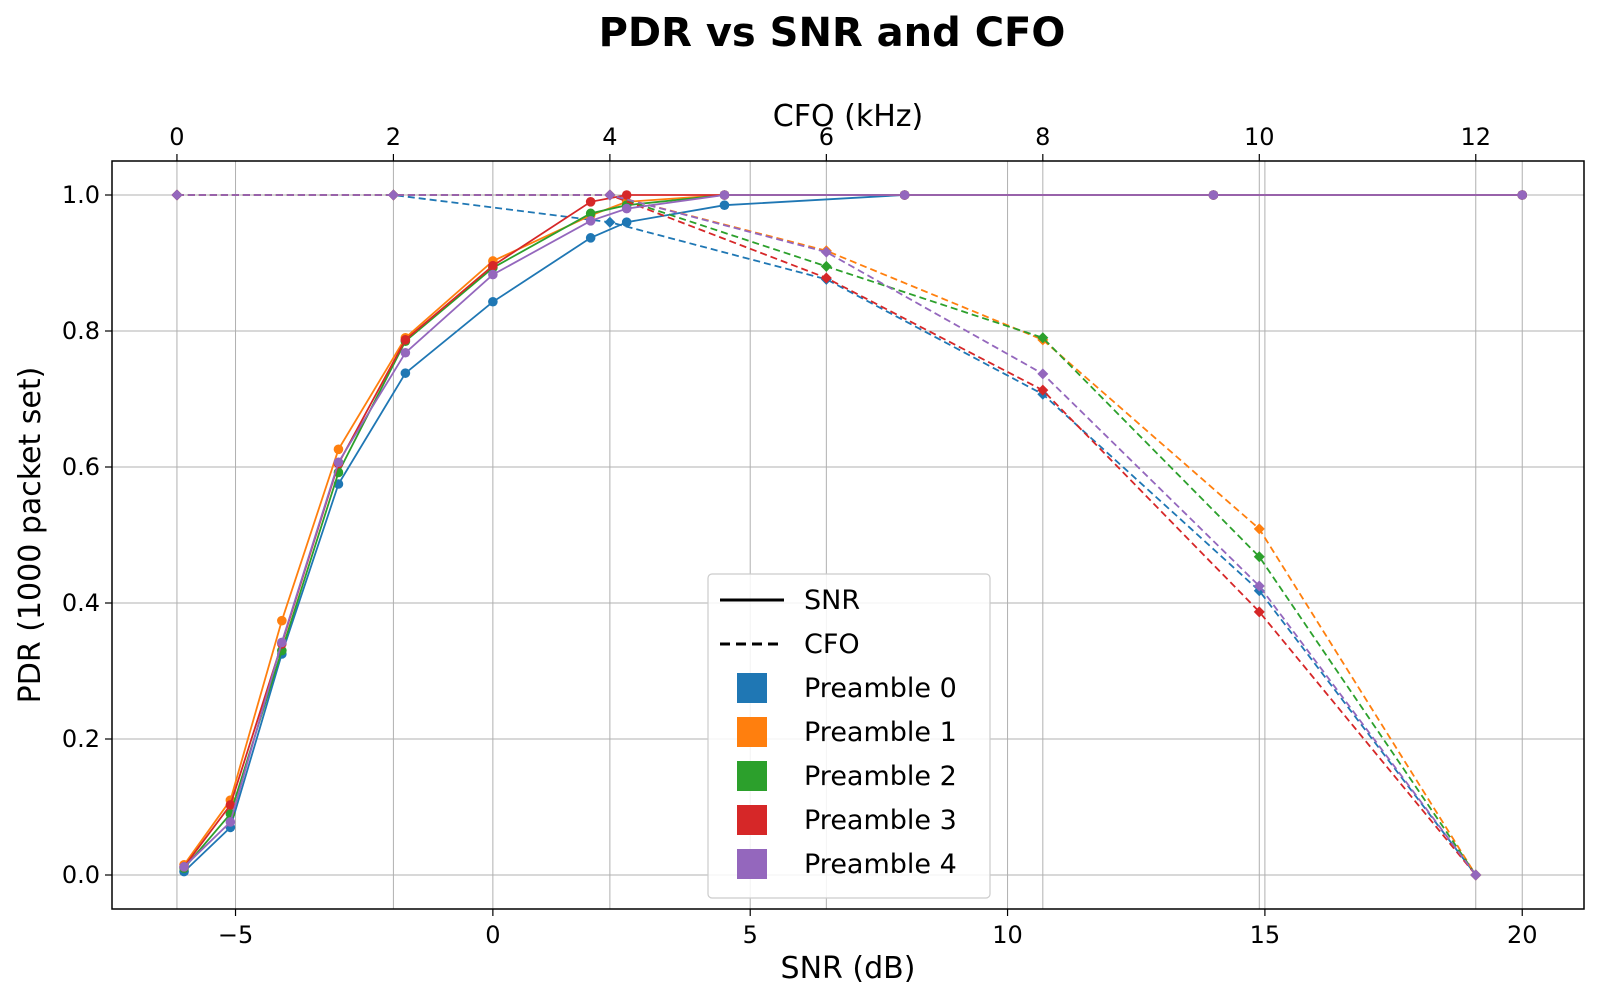 This screenshot has width=1600, height=1000. I want to click on x-top-tick-label: 0, so click(176, 137).